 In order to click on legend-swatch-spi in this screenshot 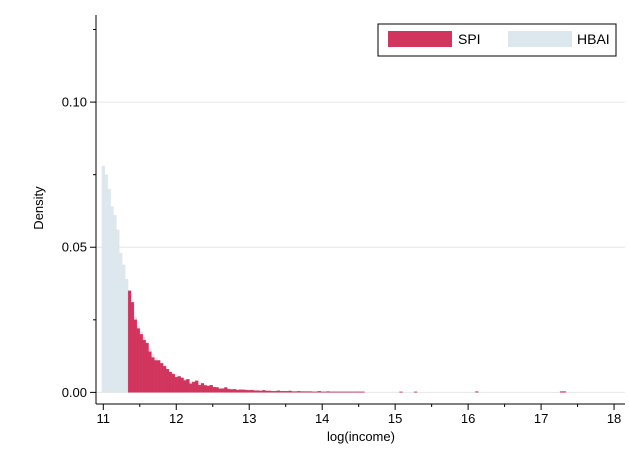, I will do `click(420, 39)`.